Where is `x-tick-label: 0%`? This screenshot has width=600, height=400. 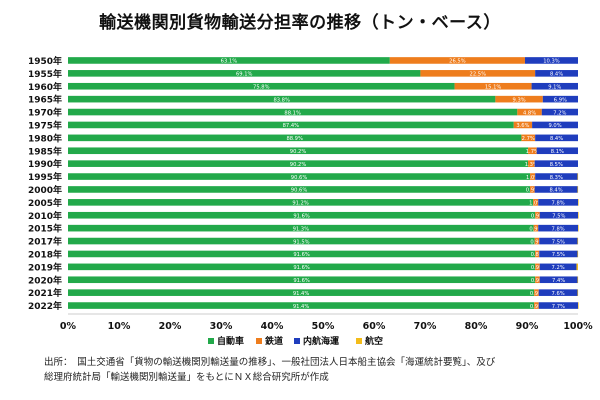 x-tick-label: 0% is located at coordinates (68, 326).